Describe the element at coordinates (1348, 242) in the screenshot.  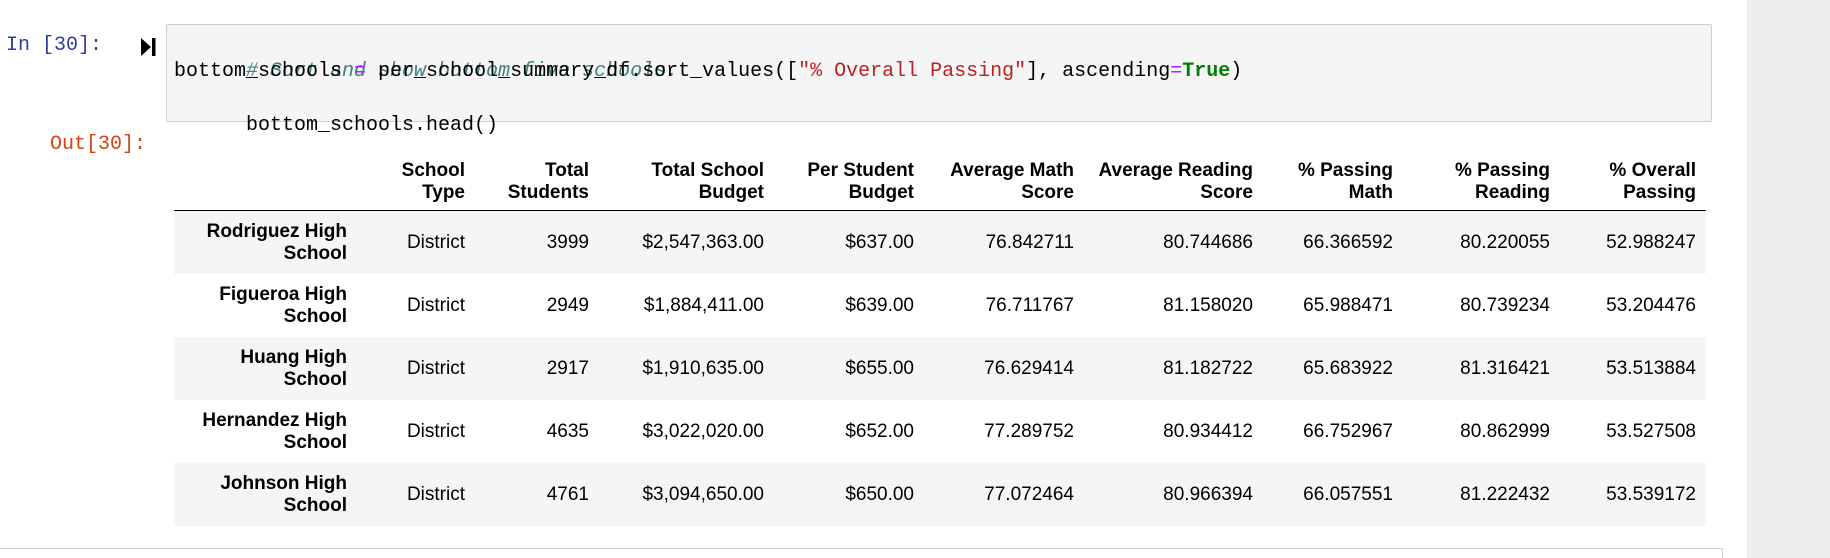
I see `table-cell: 66.366592` at that location.